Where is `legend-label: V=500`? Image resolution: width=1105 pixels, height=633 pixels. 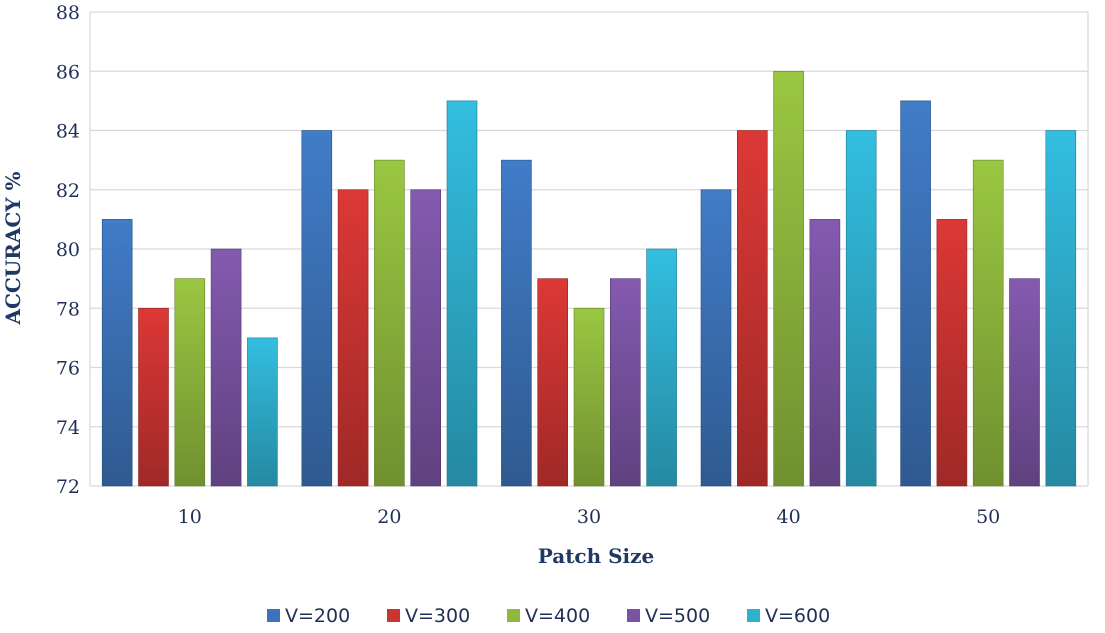 legend-label: V=500 is located at coordinates (677, 616).